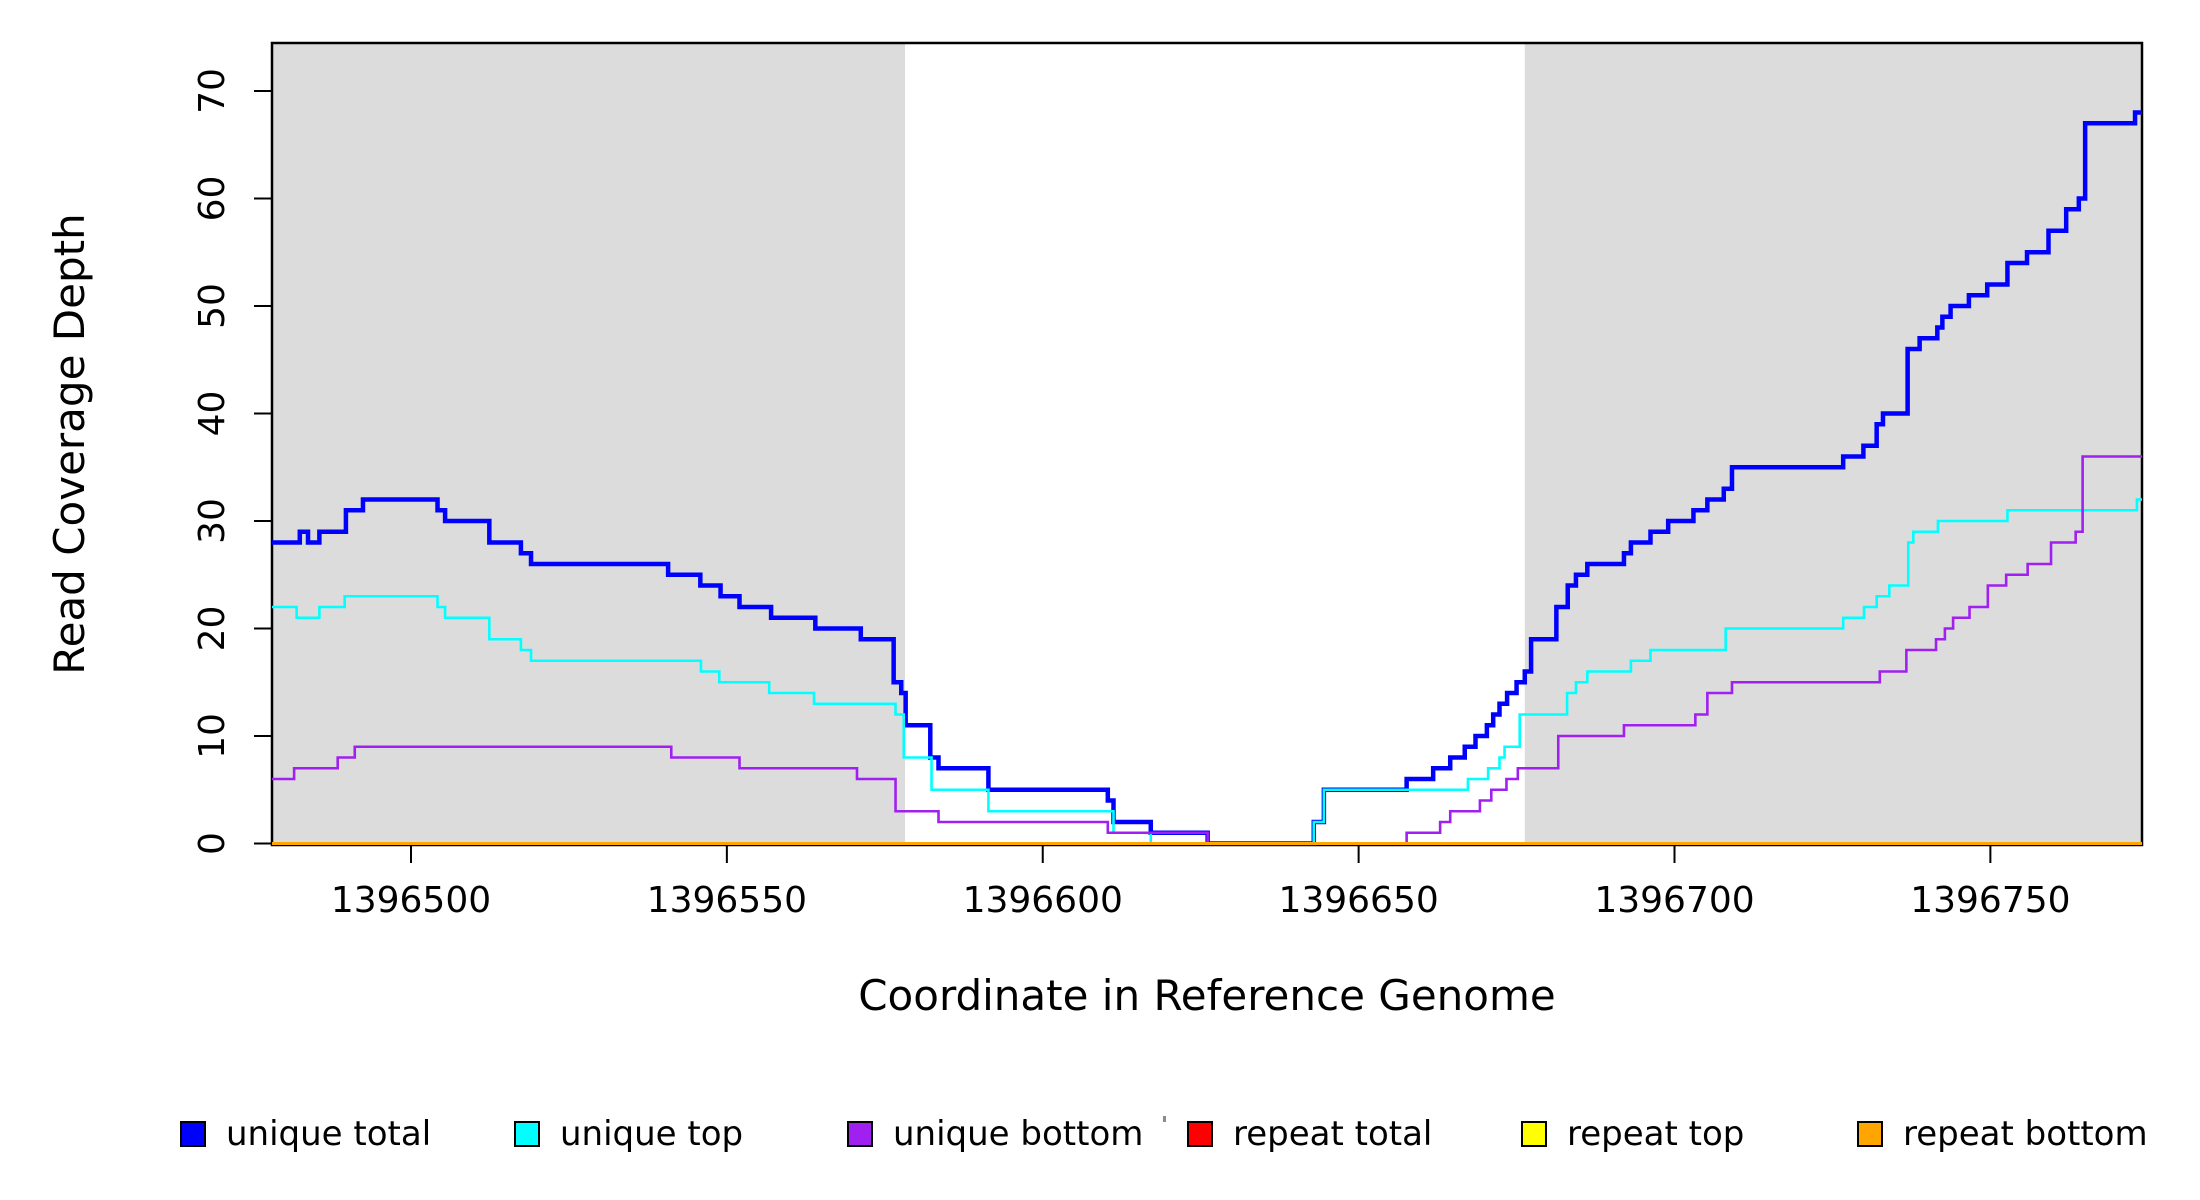  I want to click on x-tick-label: 1396500, so click(411, 900).